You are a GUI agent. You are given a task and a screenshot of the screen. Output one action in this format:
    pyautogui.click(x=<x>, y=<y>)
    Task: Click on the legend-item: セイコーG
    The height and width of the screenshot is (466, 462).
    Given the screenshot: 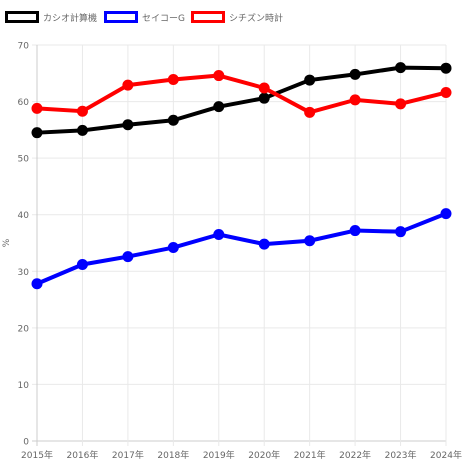 What is the action you would take?
    pyautogui.click(x=145, y=18)
    